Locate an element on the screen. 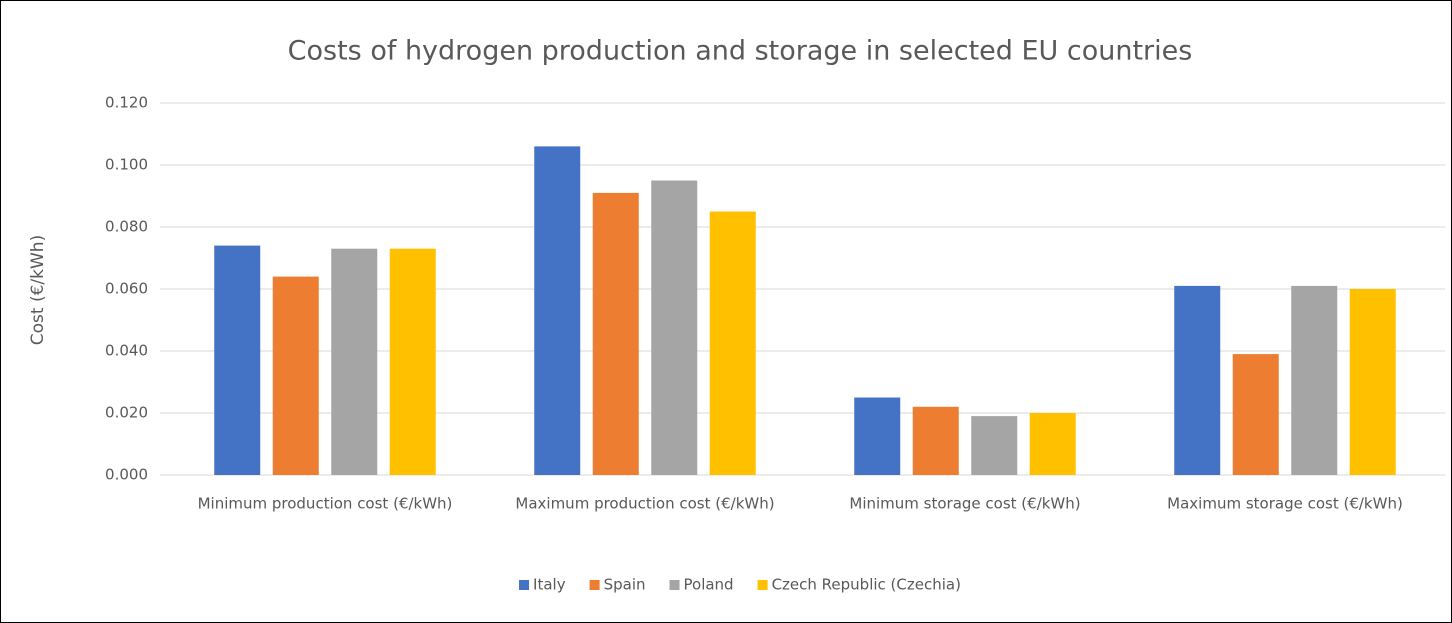 The image size is (1452, 623). y-tick-label: 0.120 is located at coordinates (126, 103).